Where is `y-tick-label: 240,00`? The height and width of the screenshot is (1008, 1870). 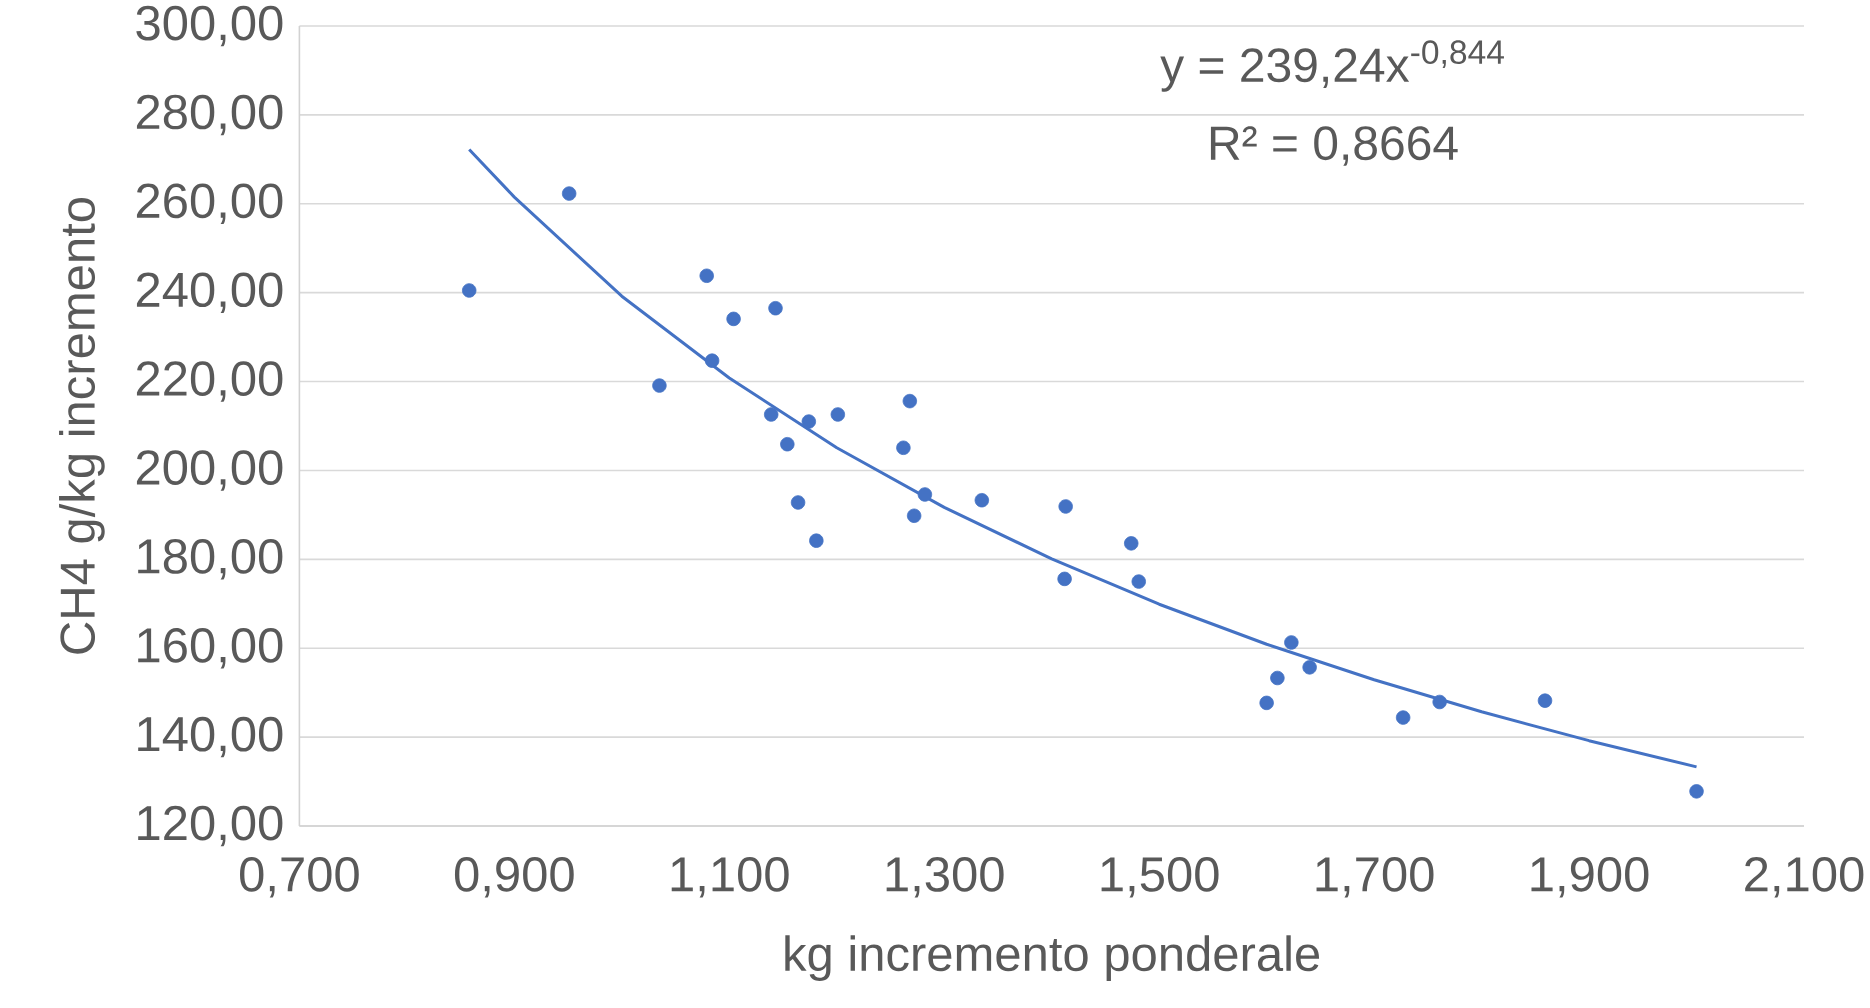 y-tick-label: 240,00 is located at coordinates (209, 292).